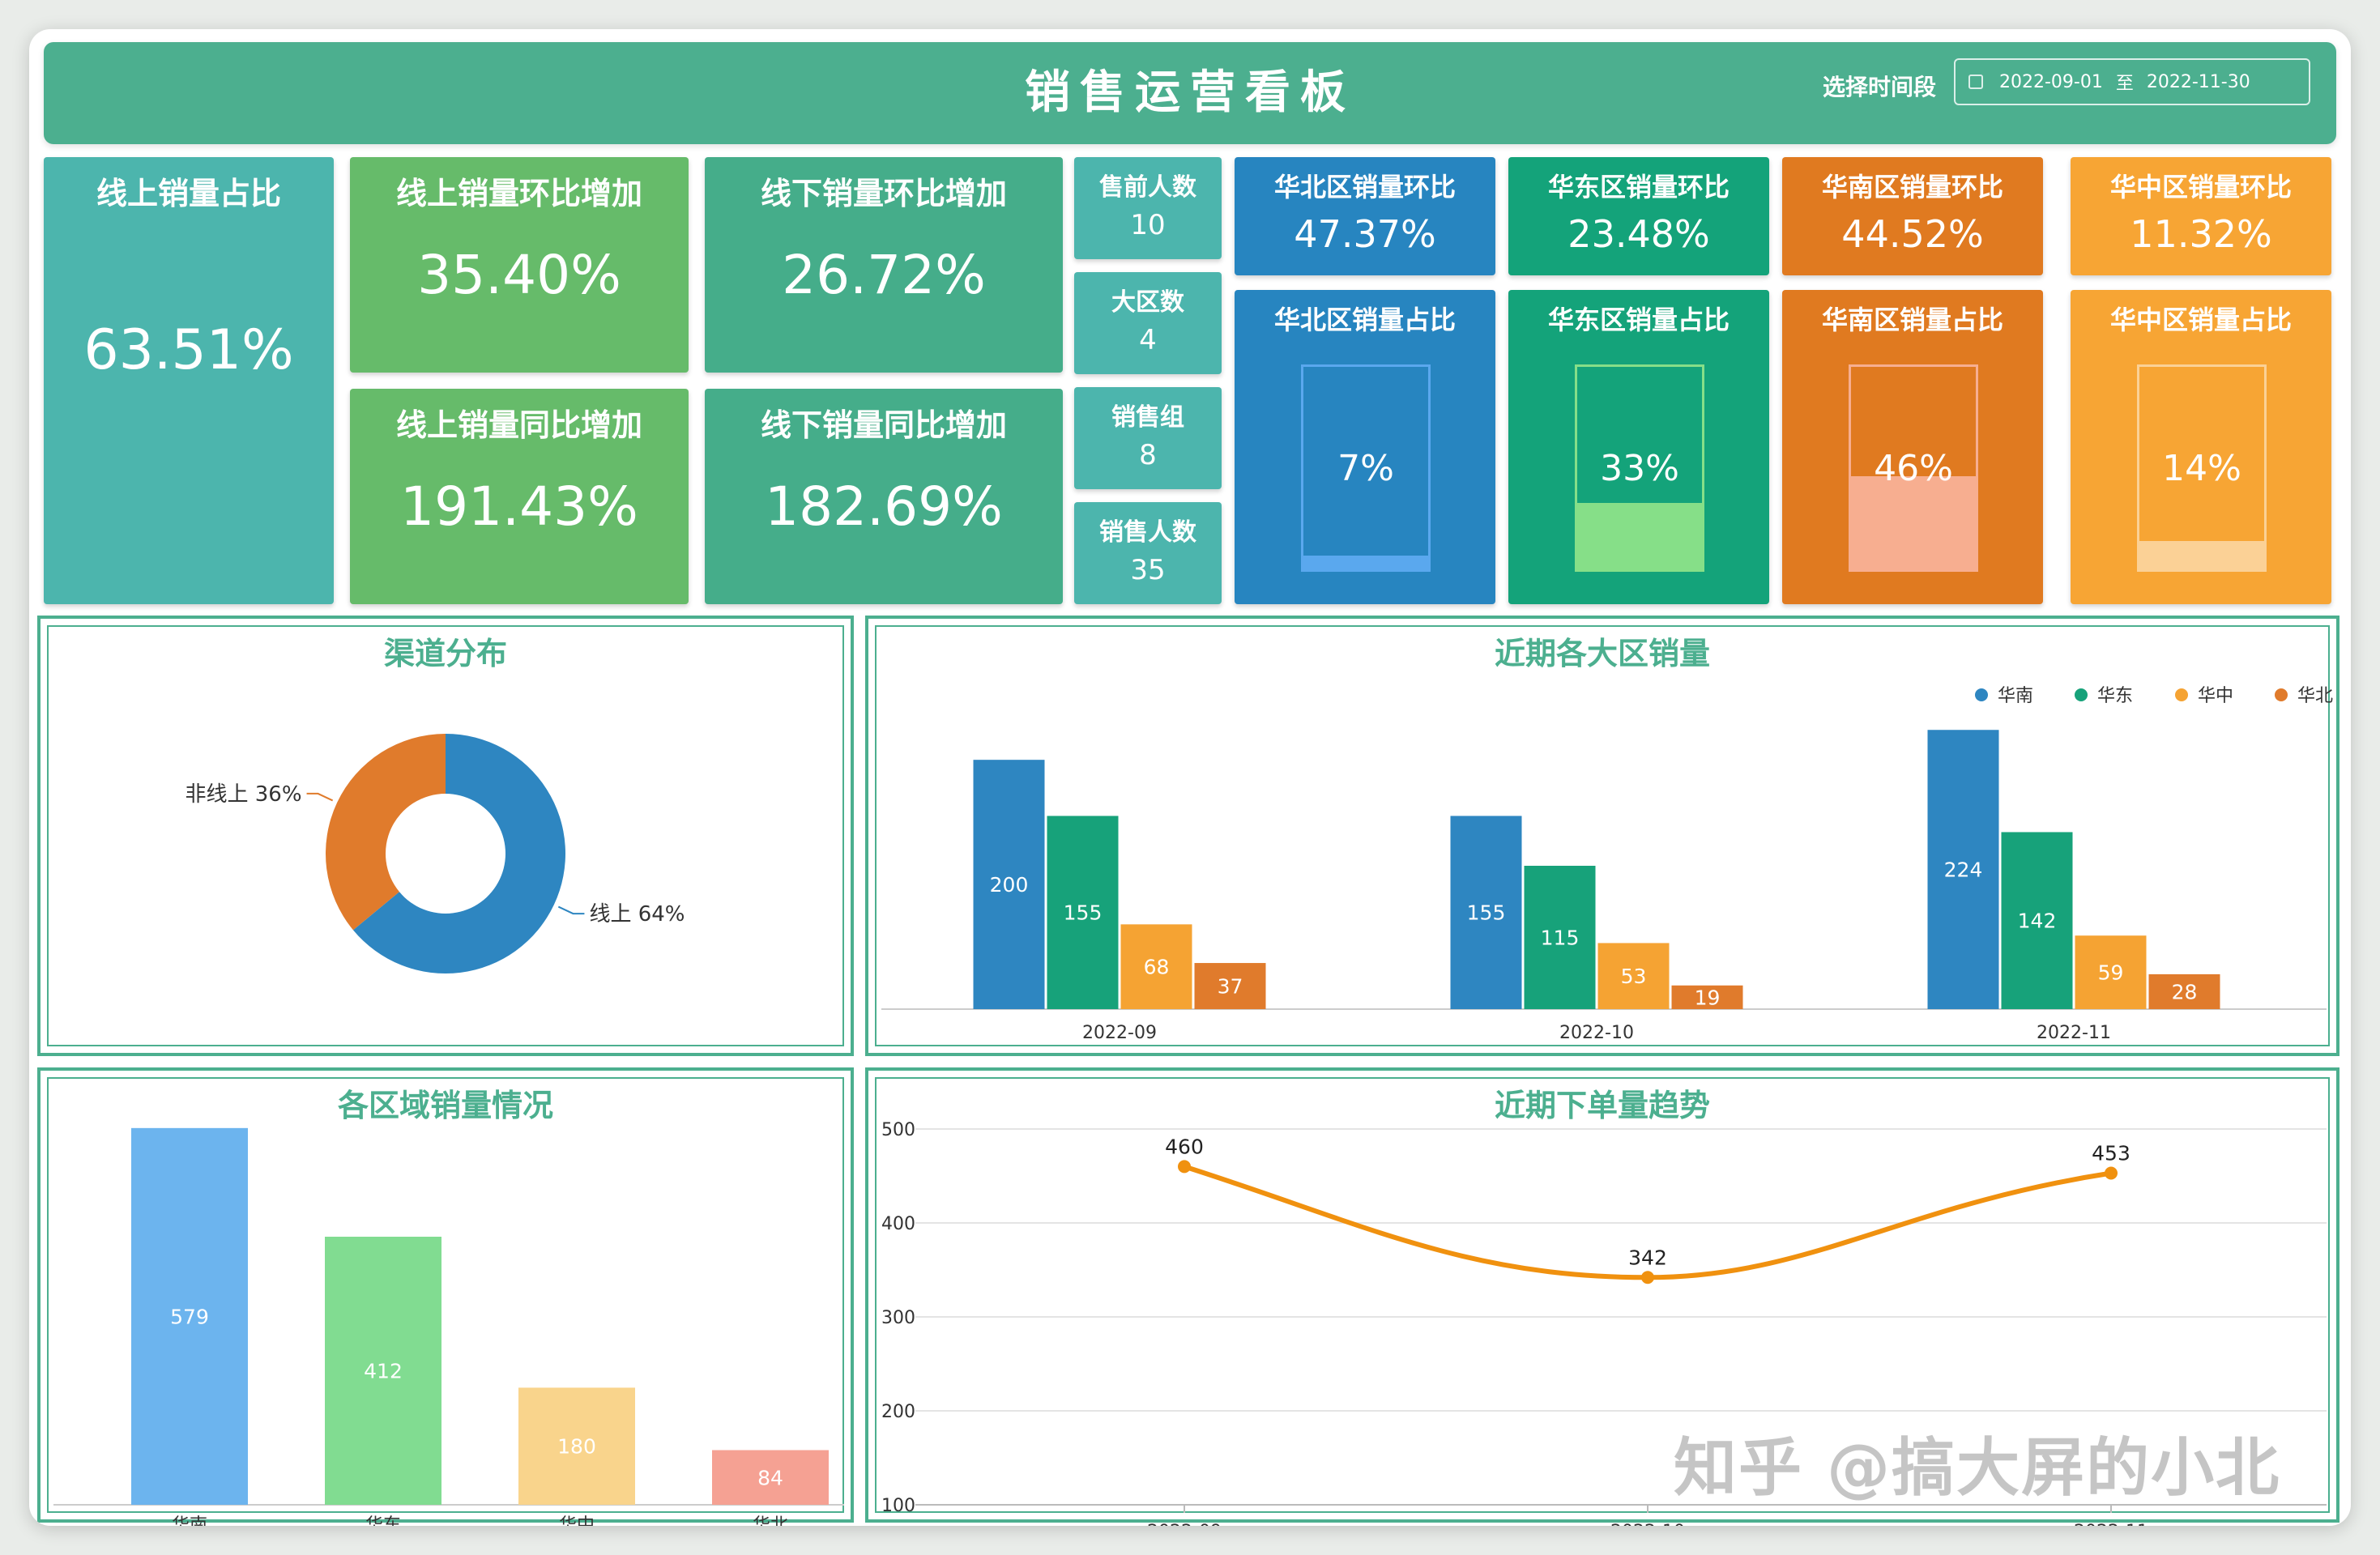 This screenshot has width=2380, height=1555. Describe the element at coordinates (1365, 447) in the screenshot. I see `region-share-card: 华北区销量占比 7%` at that location.